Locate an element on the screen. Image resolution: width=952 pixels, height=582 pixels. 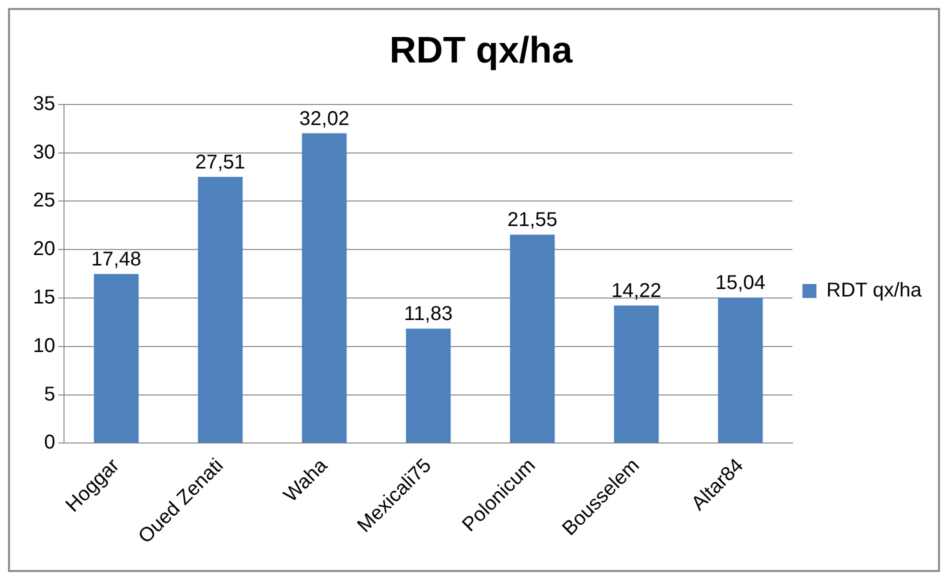
data-label: 15,04 is located at coordinates (740, 283).